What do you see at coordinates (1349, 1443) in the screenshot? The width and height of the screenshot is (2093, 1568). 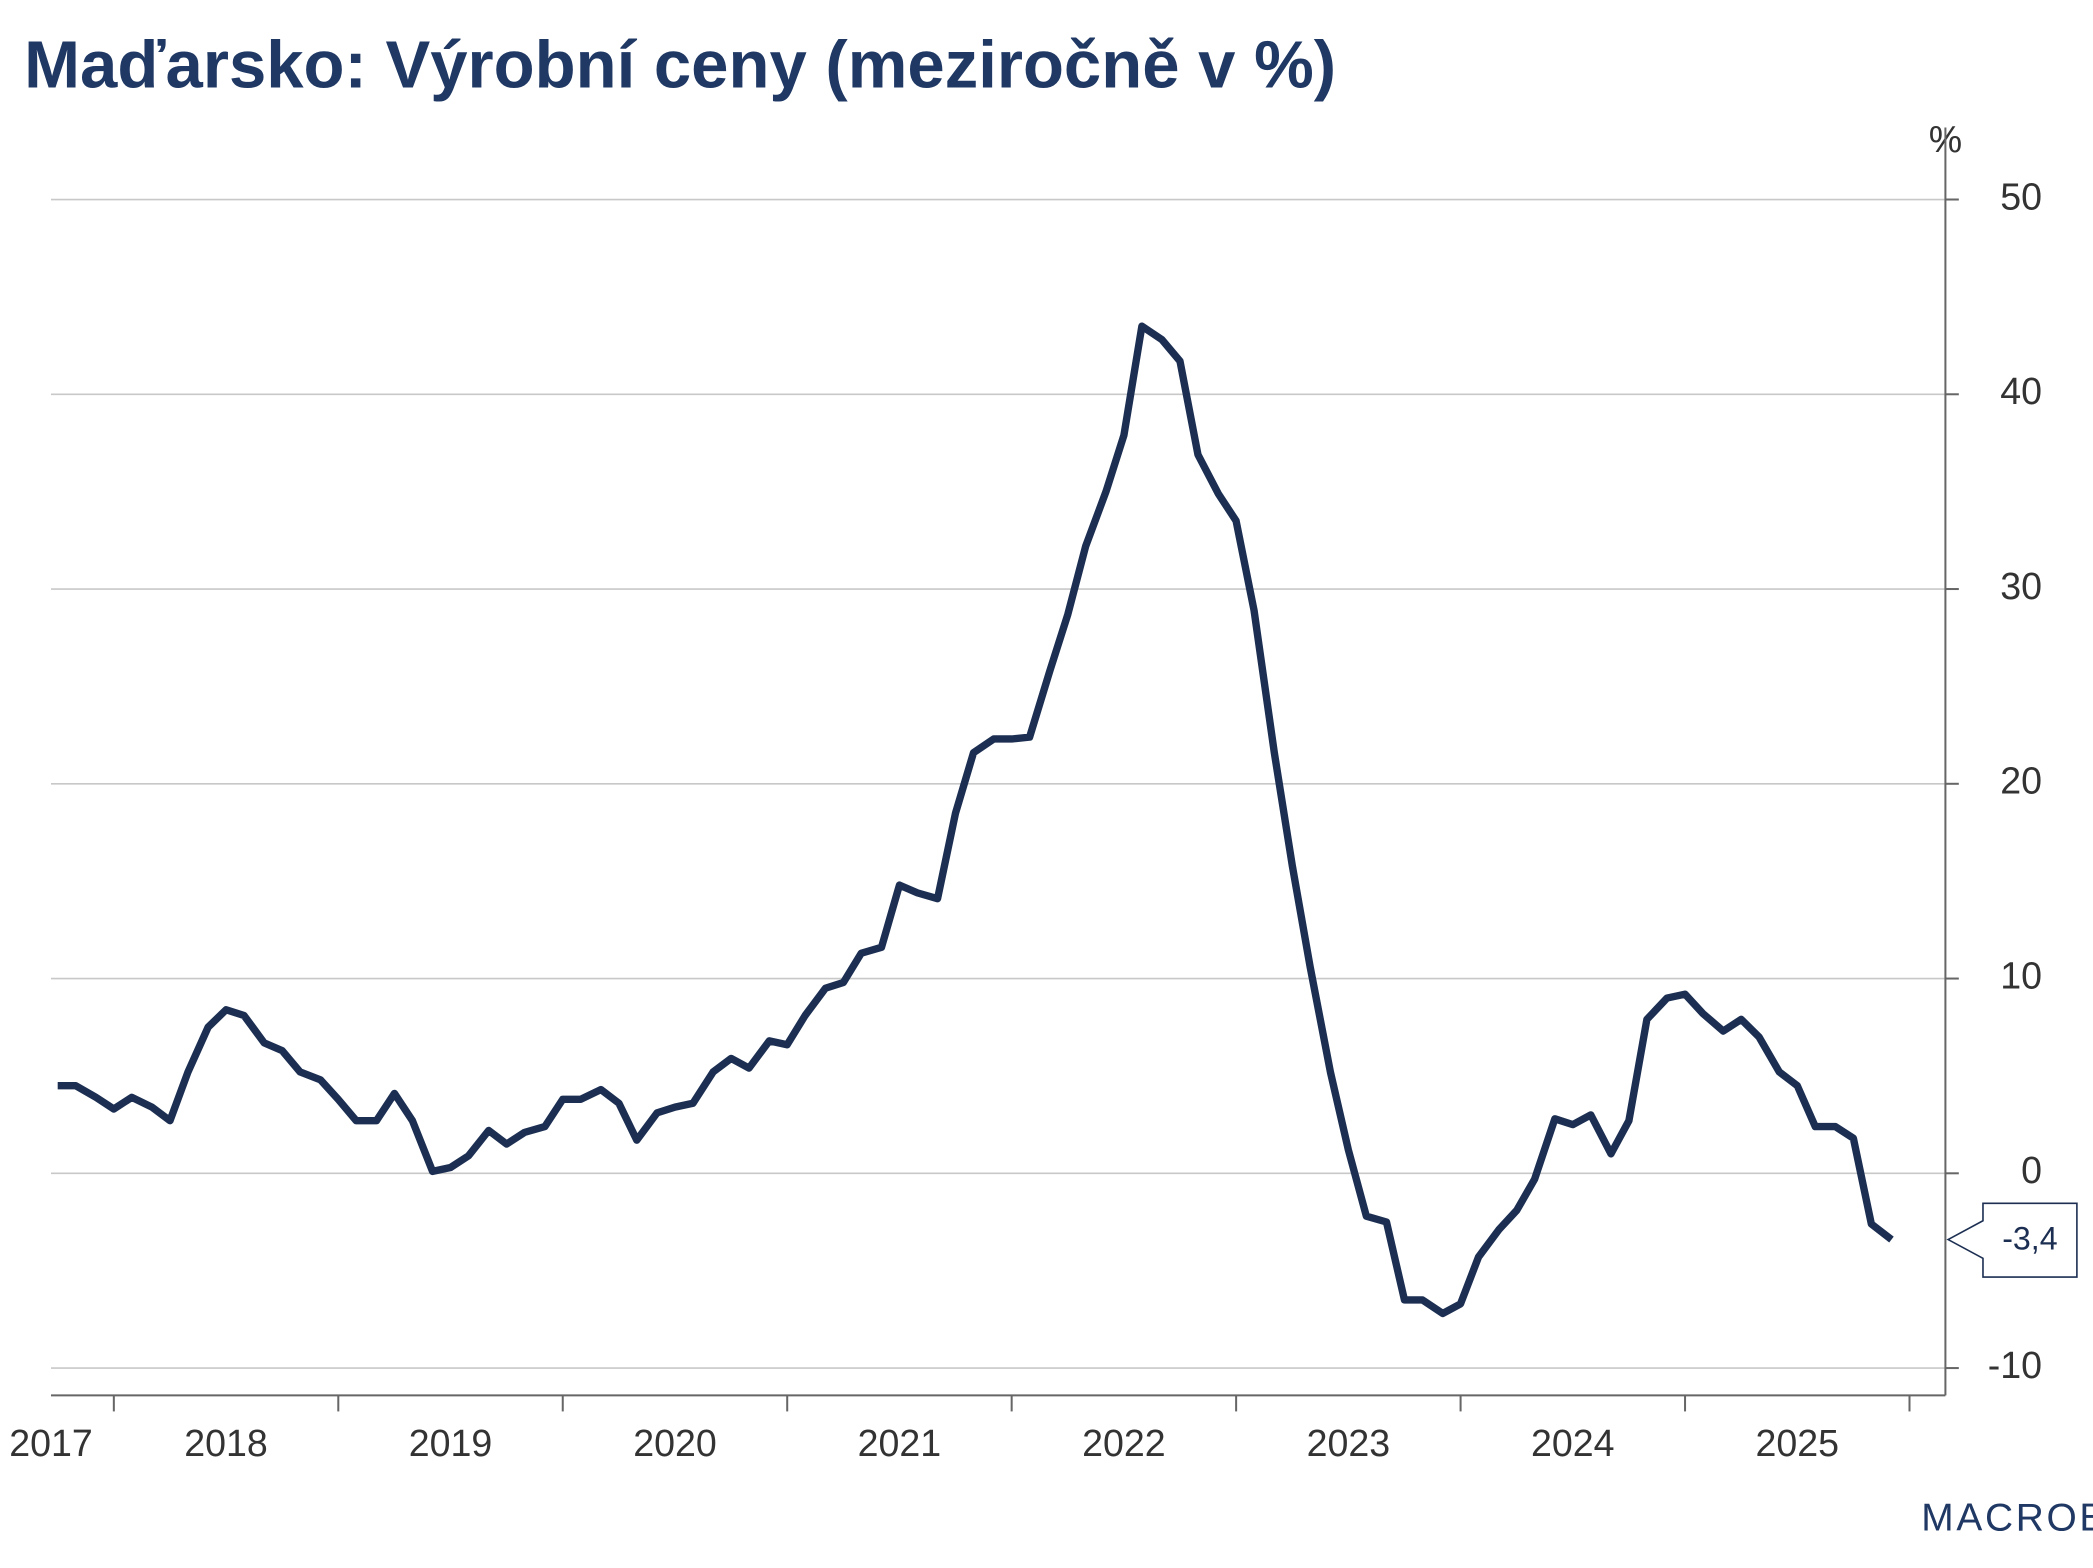 I see `x-tick-label: 2023` at bounding box center [1349, 1443].